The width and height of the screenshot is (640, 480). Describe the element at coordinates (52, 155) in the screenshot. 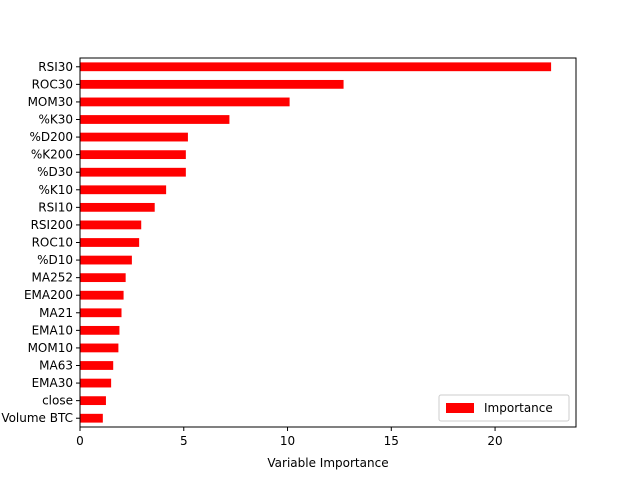

I see `y-tick-label: %K200` at that location.